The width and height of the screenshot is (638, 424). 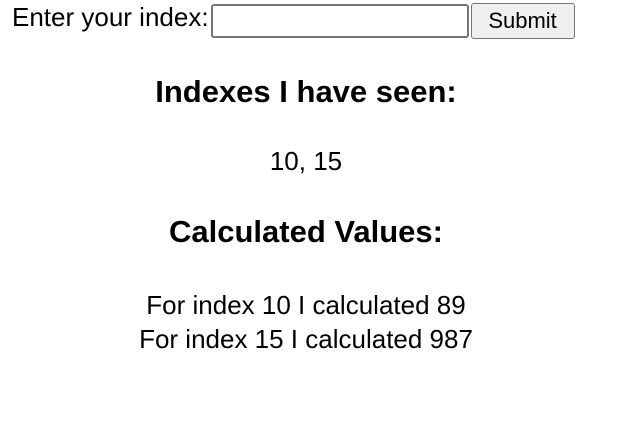 I want to click on index-form: Enter your index: Submit, so click(x=293, y=20).